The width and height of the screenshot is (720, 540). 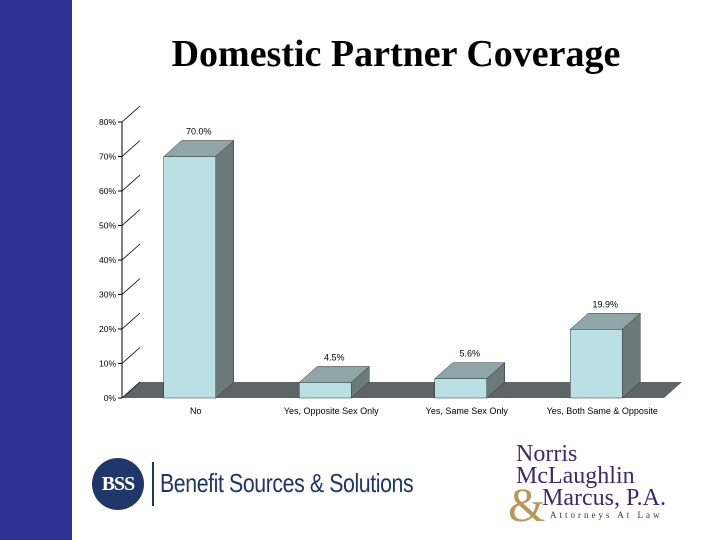 I want to click on left-accent-band, so click(x=36, y=270).